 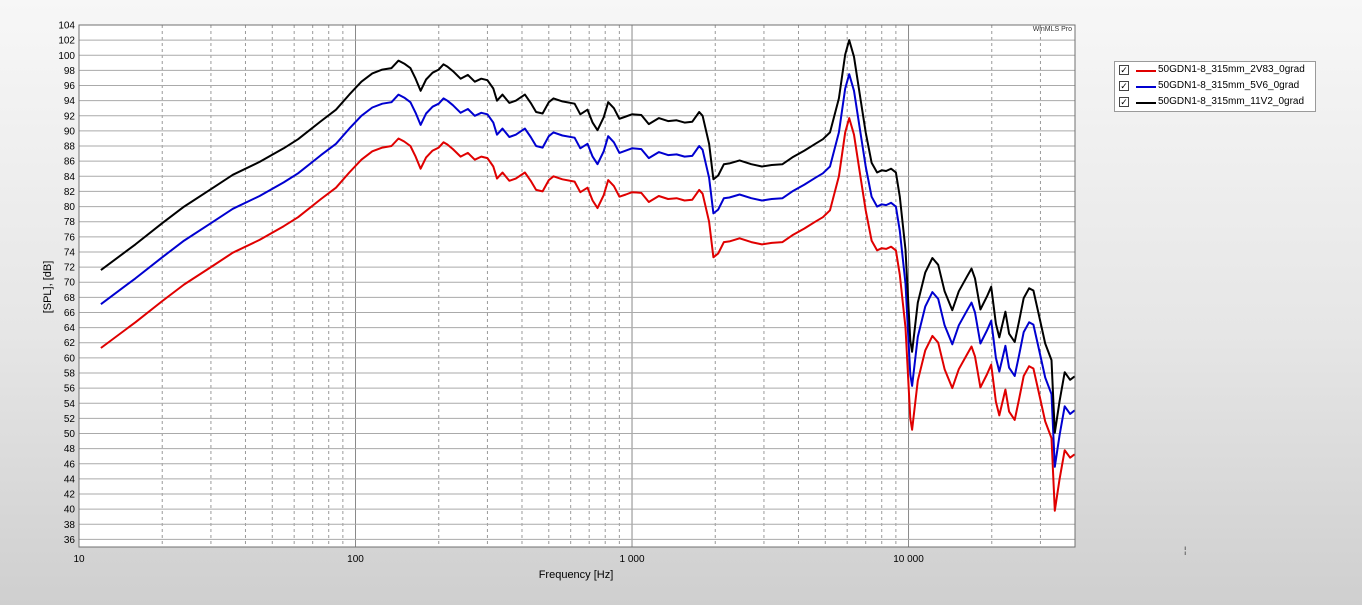 I want to click on x-tick-label: 1 000, so click(x=632, y=559).